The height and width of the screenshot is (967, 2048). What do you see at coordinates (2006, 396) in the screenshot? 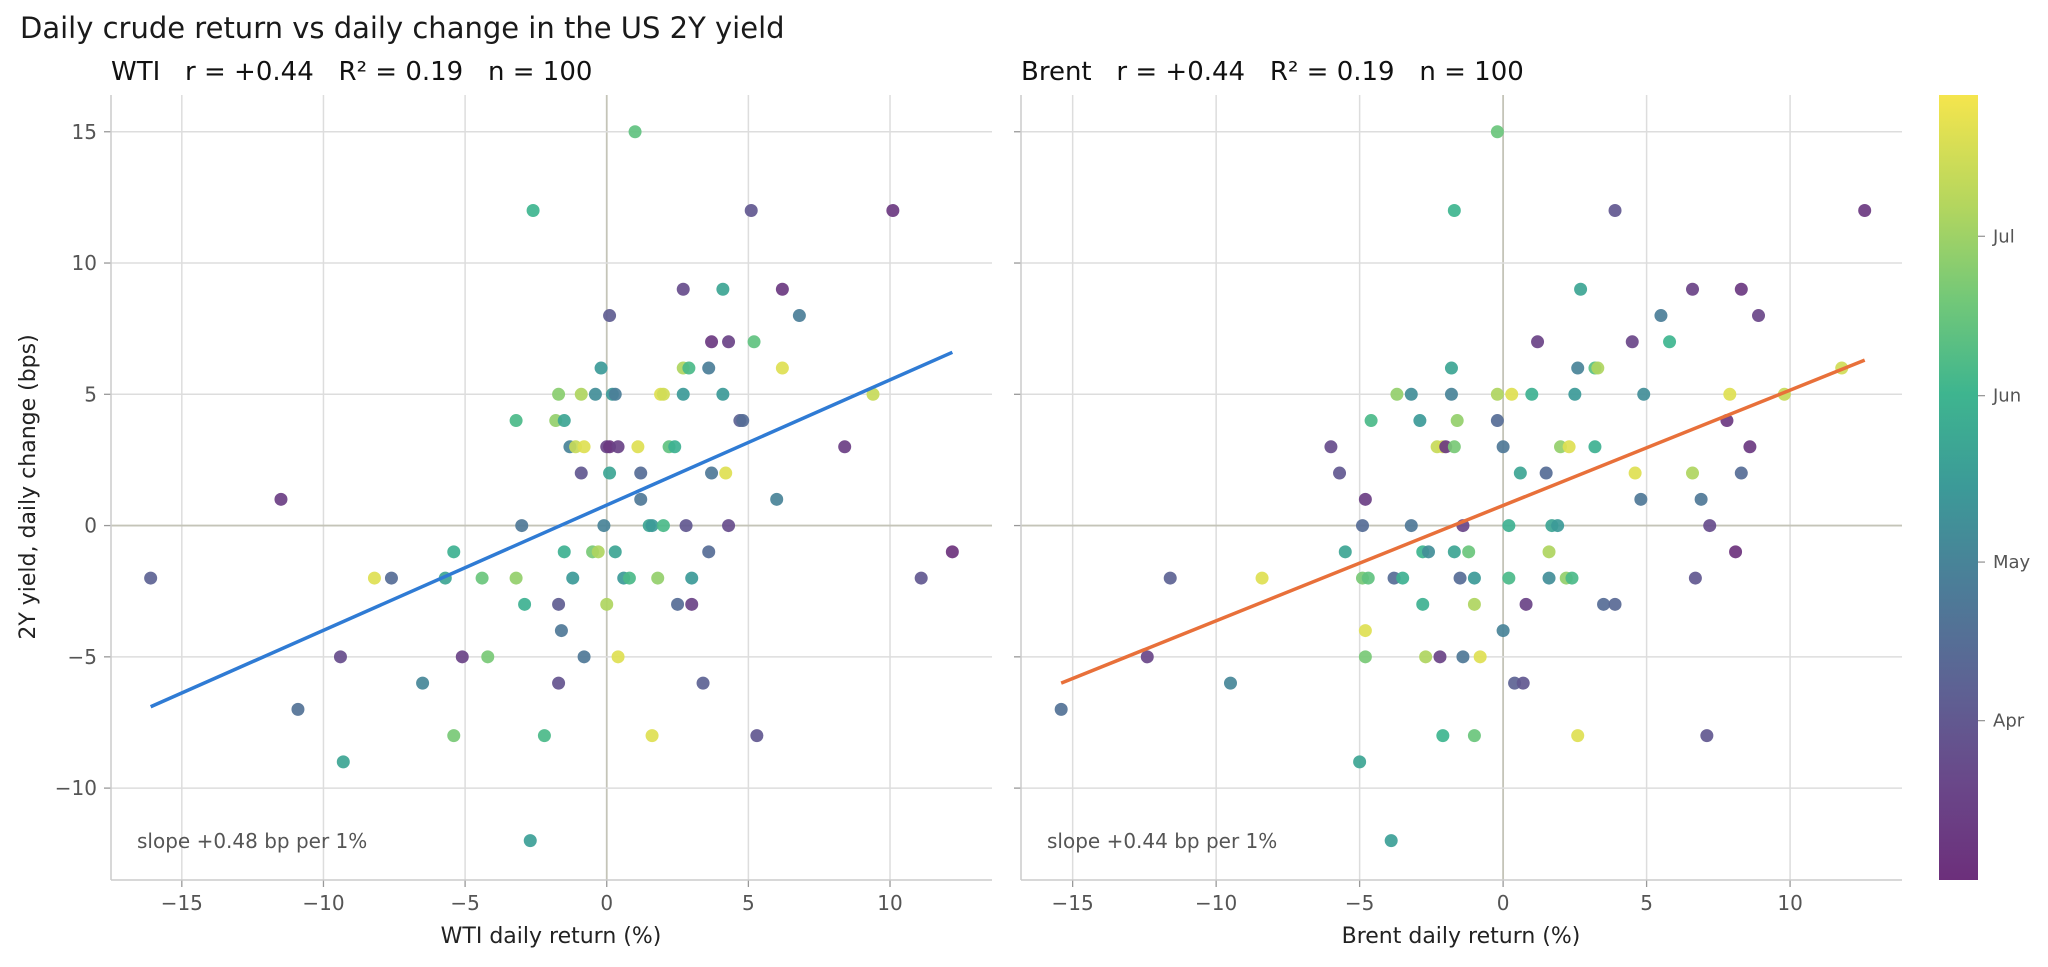
I see `colorbar-tick-label: Jun` at bounding box center [2006, 396].